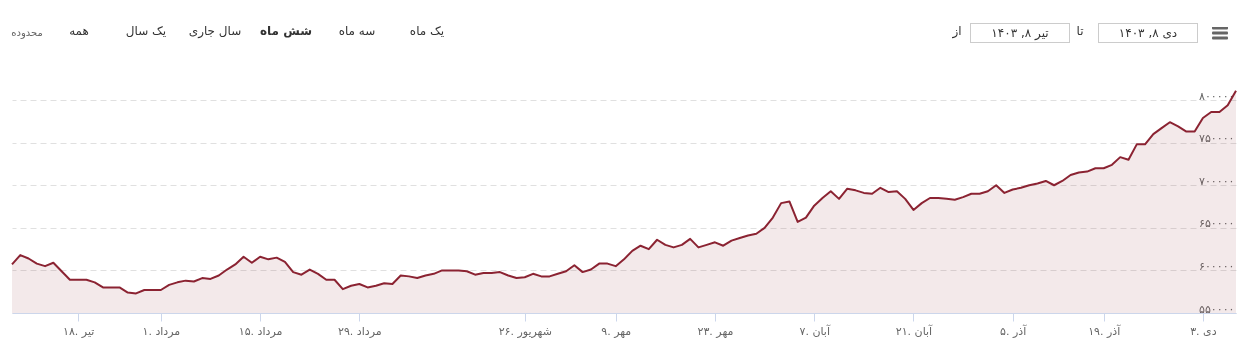 The width and height of the screenshot is (1242, 347). What do you see at coordinates (815, 330) in the screenshot?
I see `x-tick-label: ۷. آبان` at bounding box center [815, 330].